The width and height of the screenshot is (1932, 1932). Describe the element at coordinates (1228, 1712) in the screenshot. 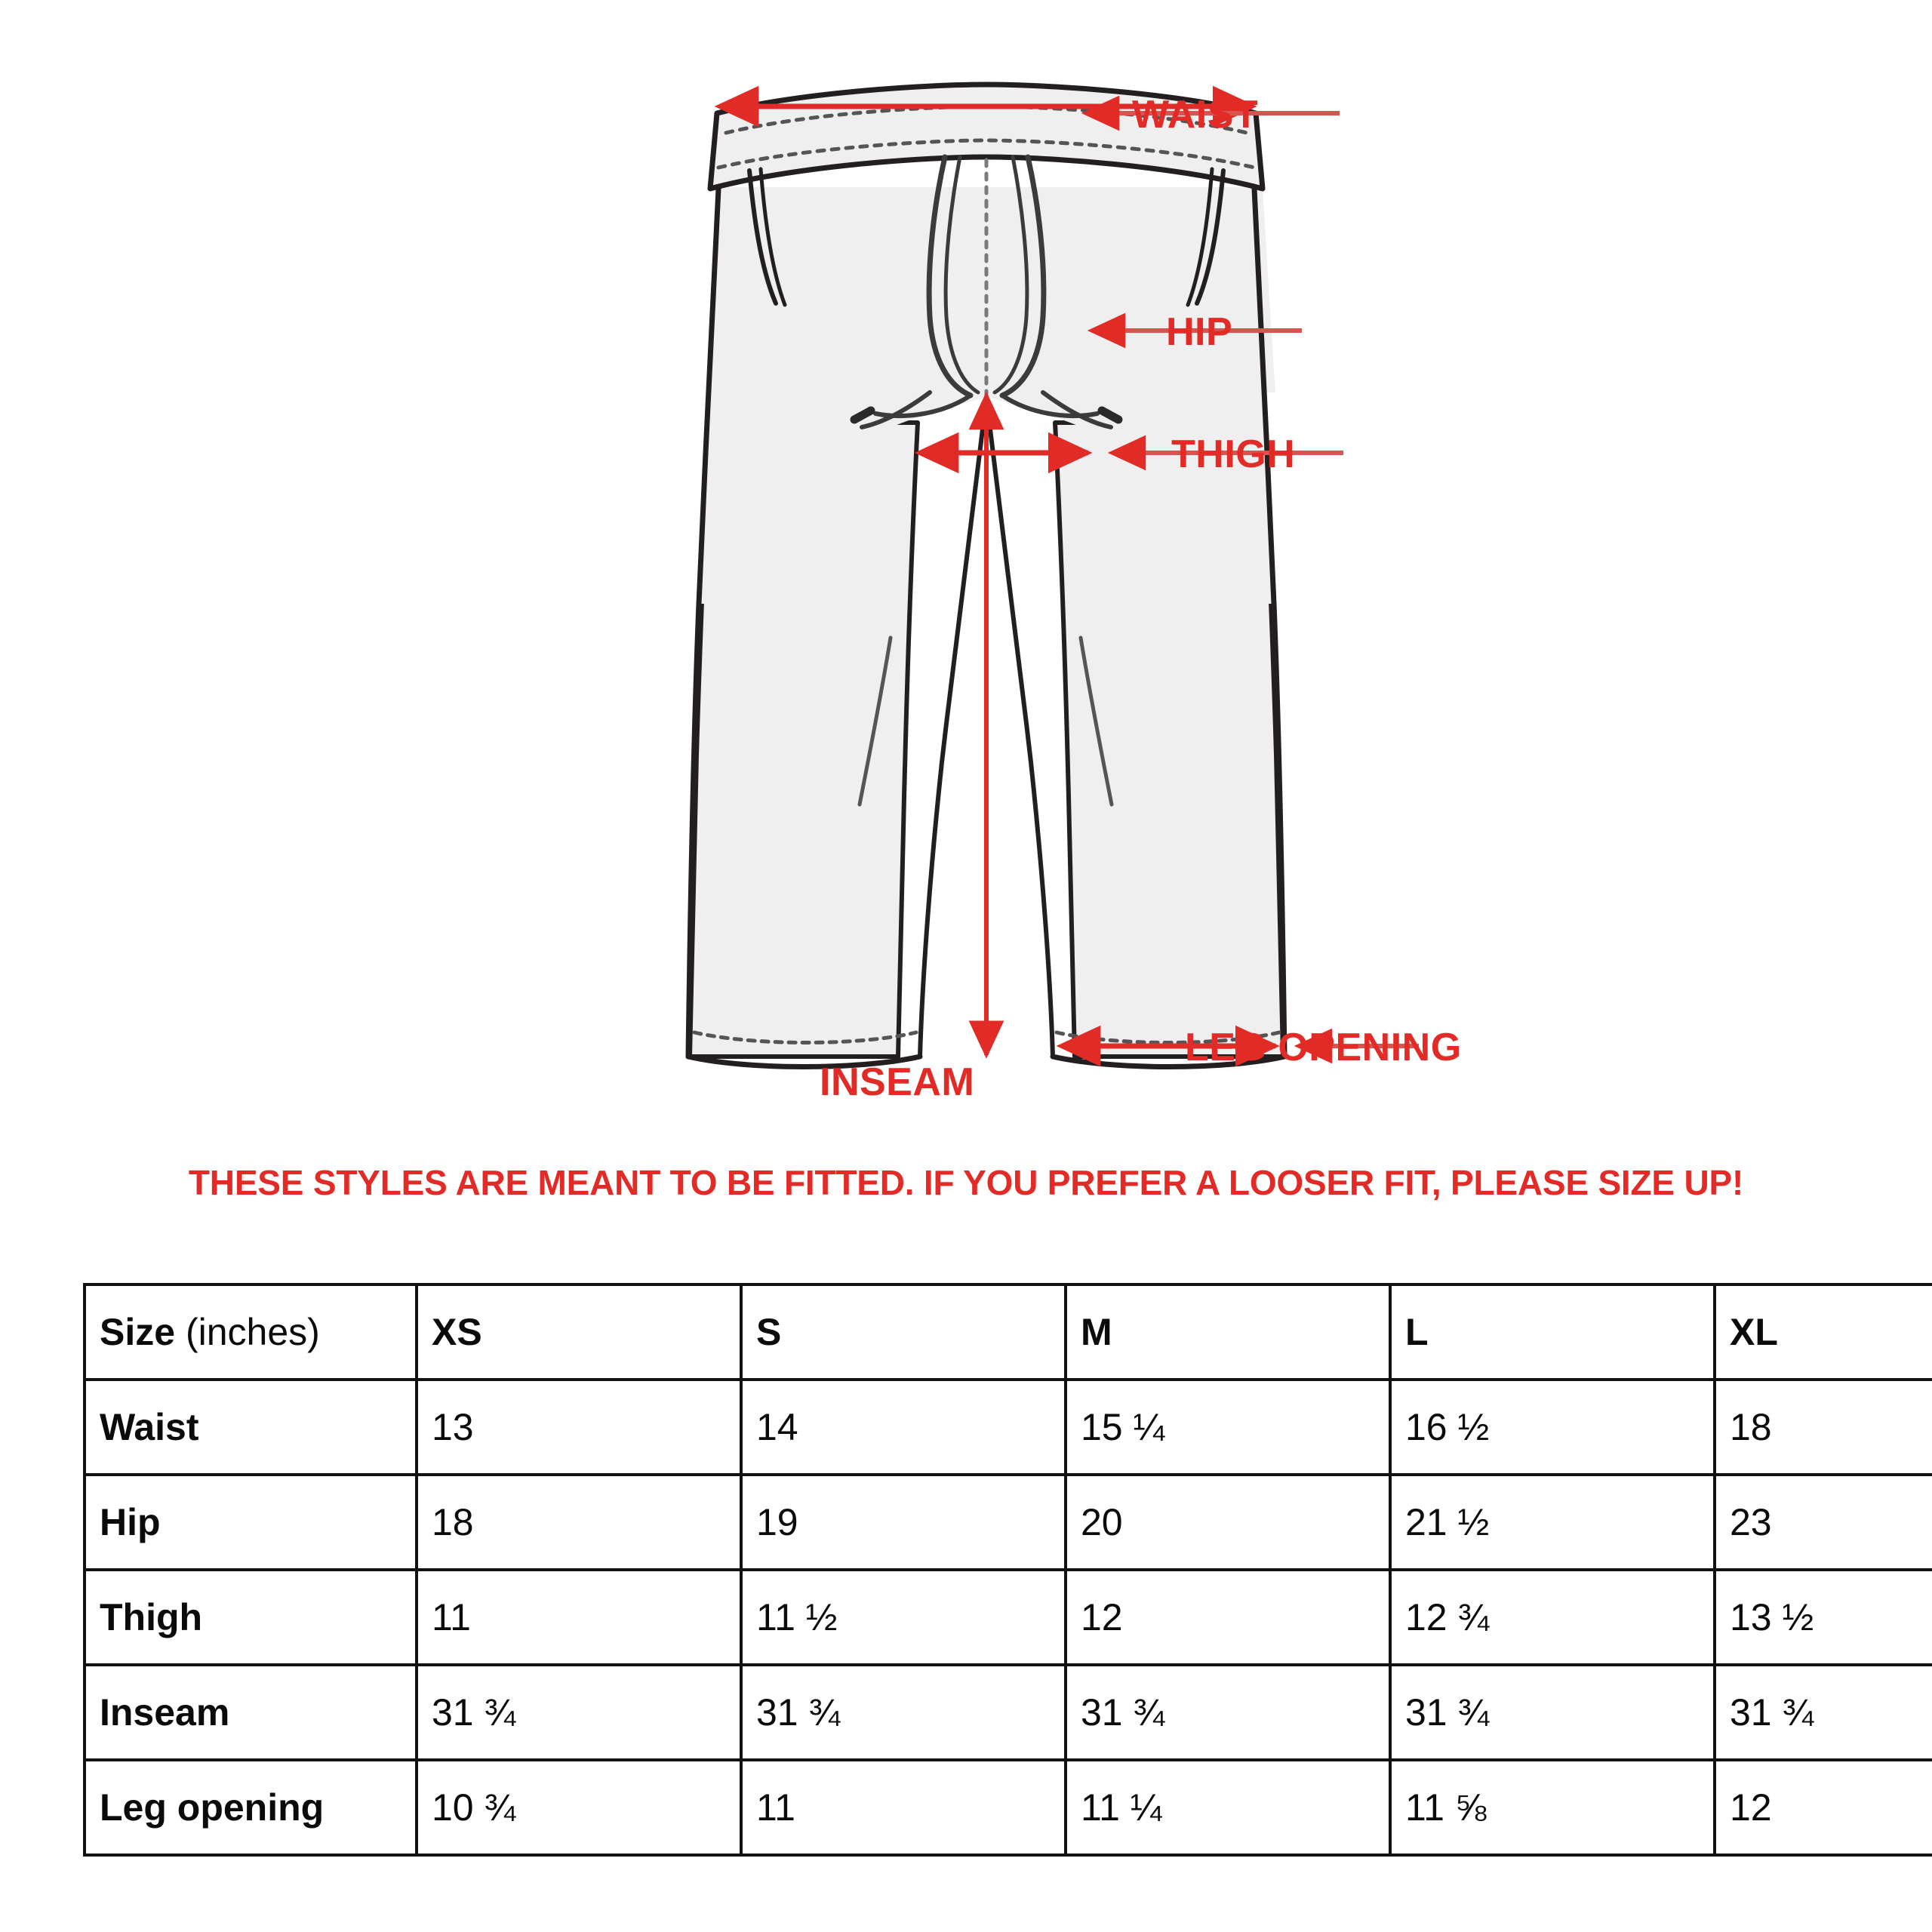

I see `cell-inseam-m: 31 ¾` at that location.